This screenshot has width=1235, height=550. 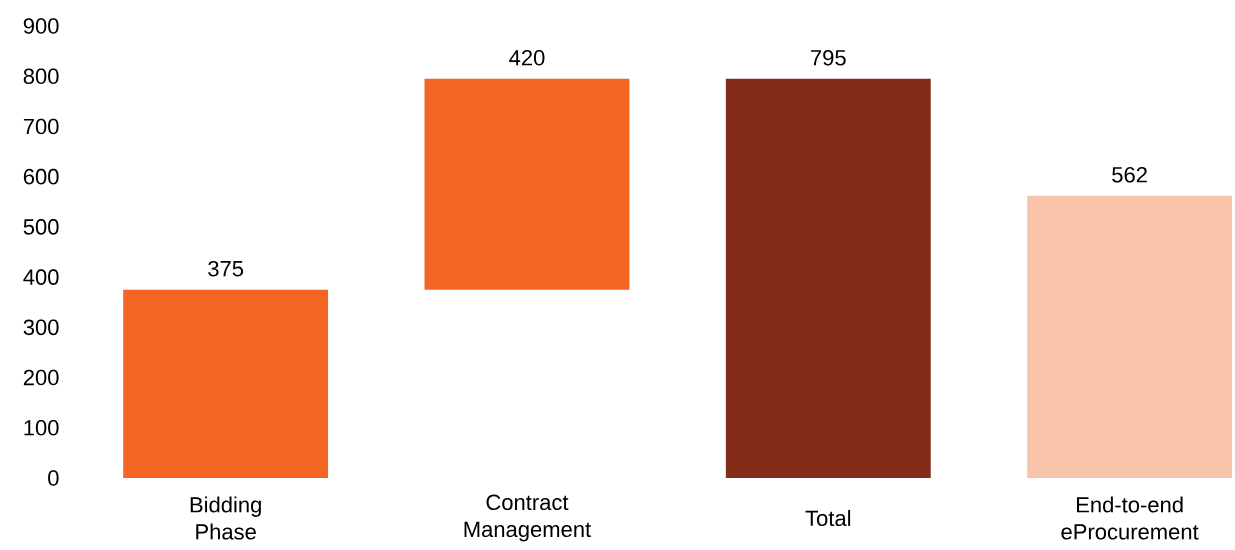 I want to click on y-tick-label: 100, so click(x=41, y=427).